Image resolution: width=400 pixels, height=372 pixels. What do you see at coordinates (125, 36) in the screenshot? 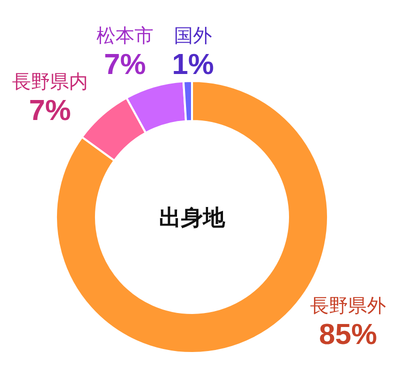
I see `slice-label: 松本市` at bounding box center [125, 36].